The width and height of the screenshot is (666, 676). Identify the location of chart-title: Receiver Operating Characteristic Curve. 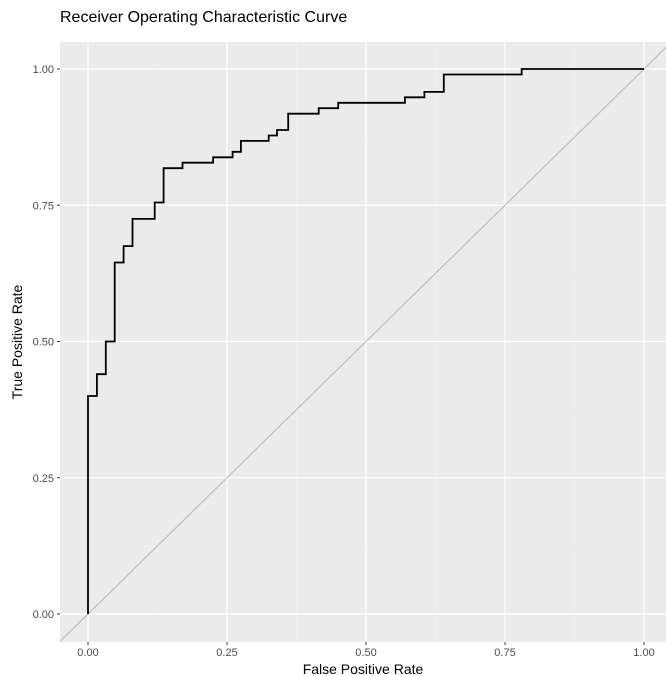
(204, 17).